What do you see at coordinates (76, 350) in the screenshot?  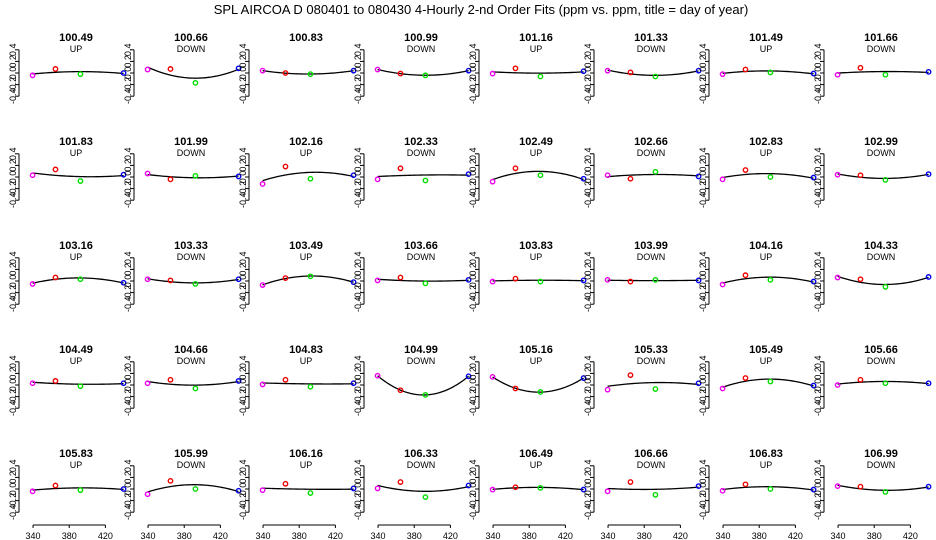 I see `panel-title: 104.49` at bounding box center [76, 350].